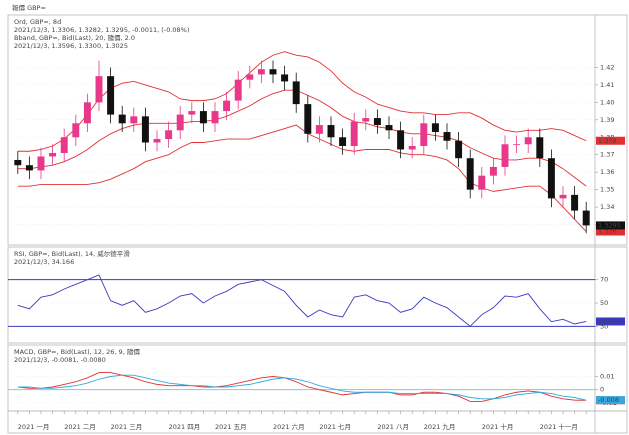 This screenshot has width=629, height=435. What do you see at coordinates (77, 351) in the screenshot?
I see `info-line: MACD, GBP=, Bid(Last), 12, 26, 9, 隨價` at bounding box center [77, 351].